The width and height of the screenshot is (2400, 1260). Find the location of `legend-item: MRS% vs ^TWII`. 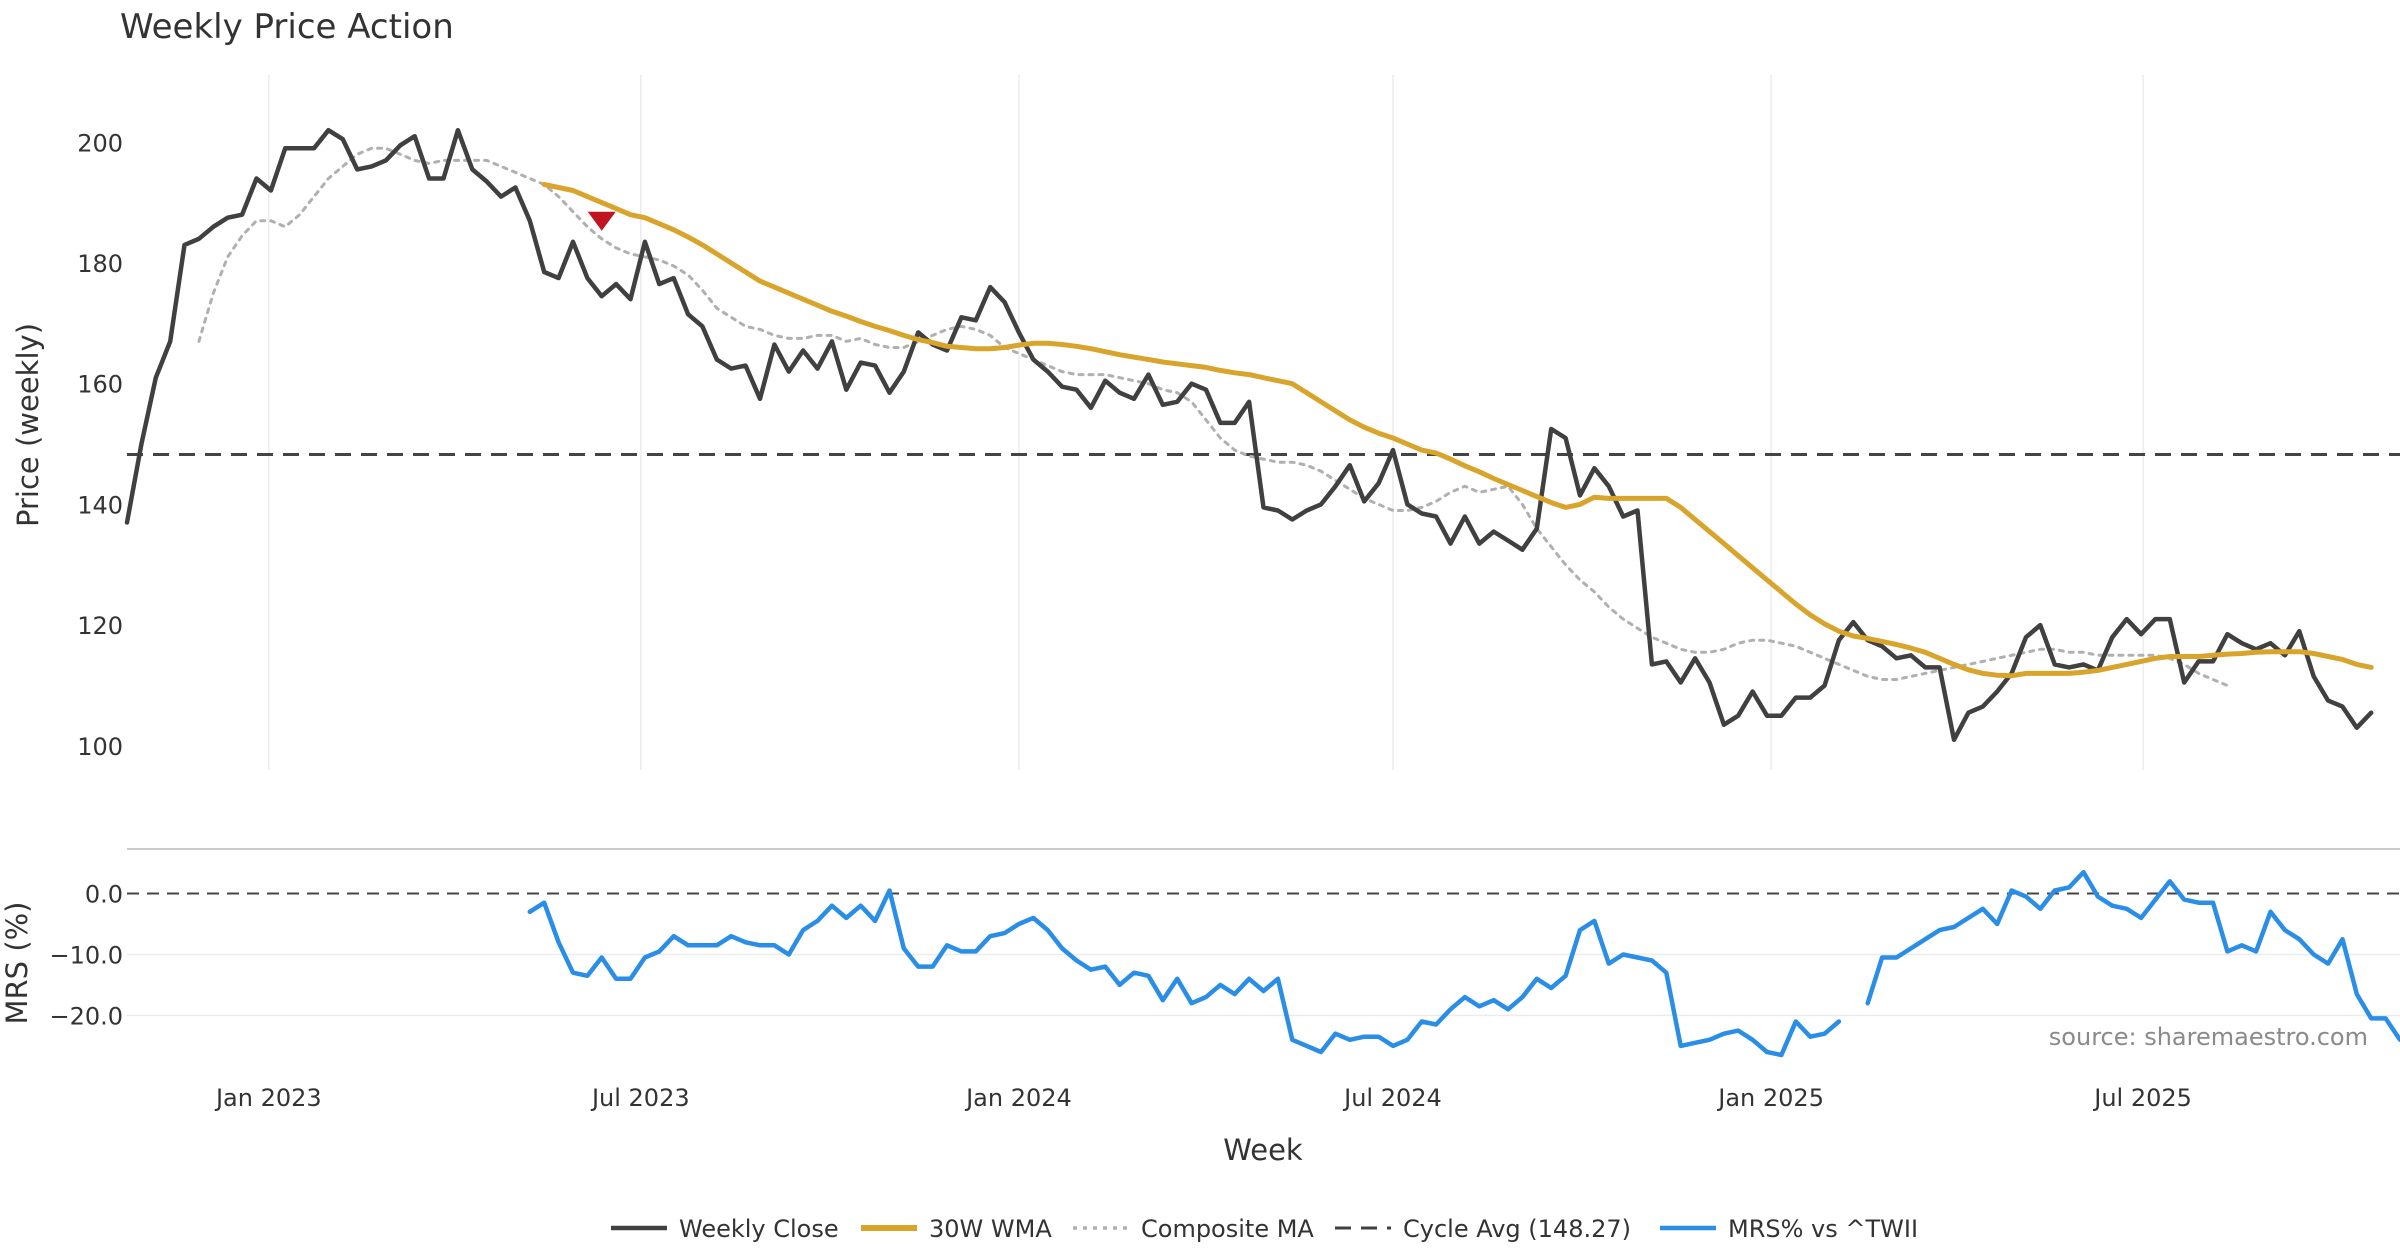

legend-item: MRS% vs ^TWII is located at coordinates (1789, 1229).